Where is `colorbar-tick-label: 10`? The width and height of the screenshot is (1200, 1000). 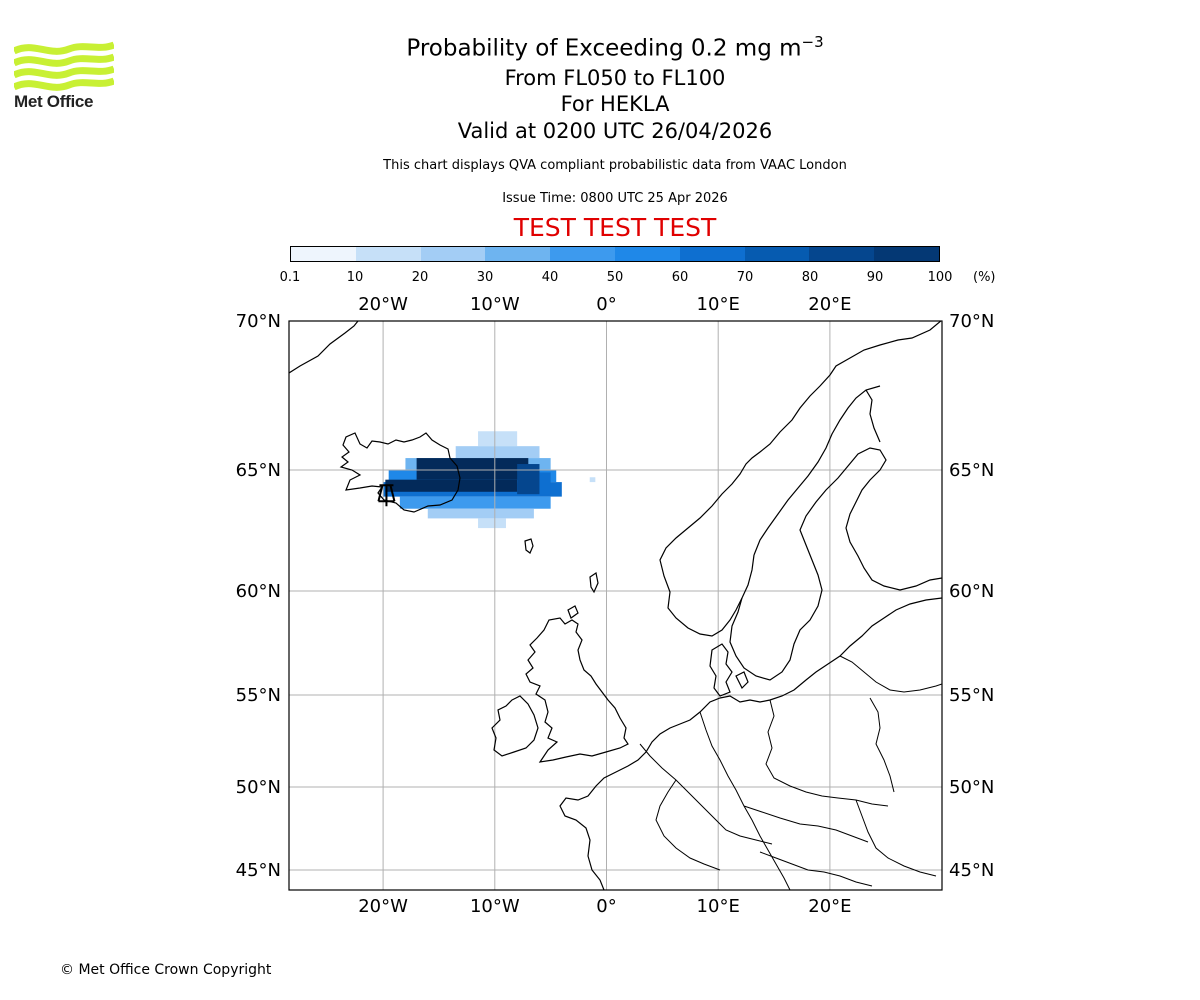 colorbar-tick-label: 10 is located at coordinates (355, 277).